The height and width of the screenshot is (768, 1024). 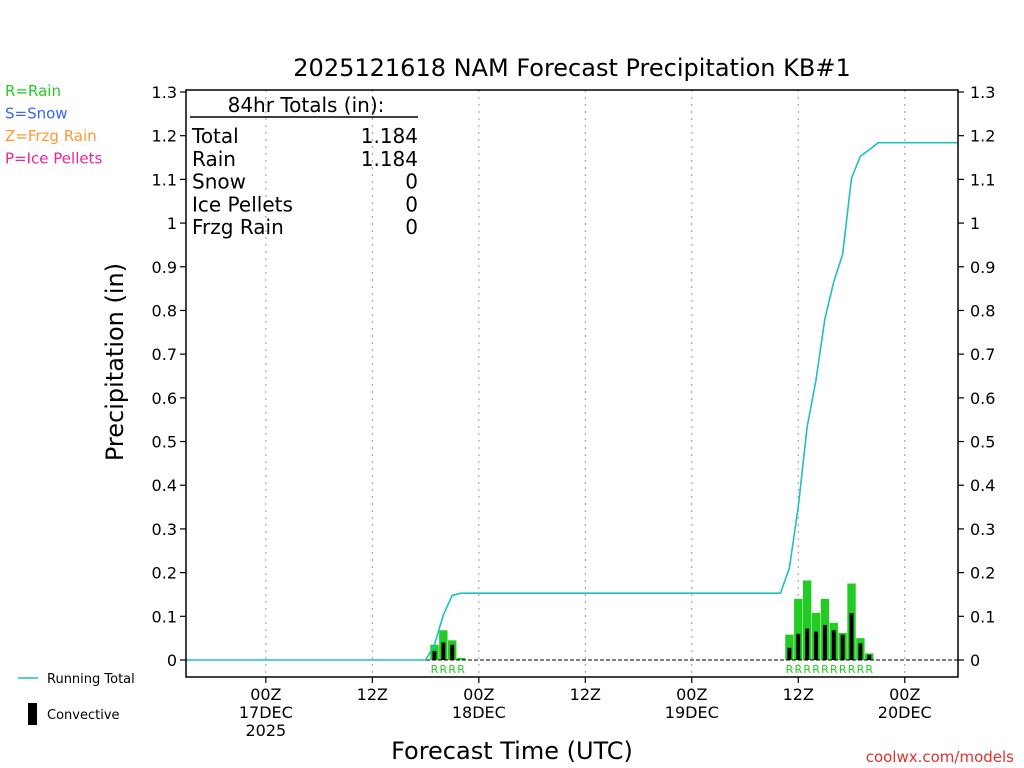 I want to click on x-tick-label: 20DEC, so click(x=905, y=712).